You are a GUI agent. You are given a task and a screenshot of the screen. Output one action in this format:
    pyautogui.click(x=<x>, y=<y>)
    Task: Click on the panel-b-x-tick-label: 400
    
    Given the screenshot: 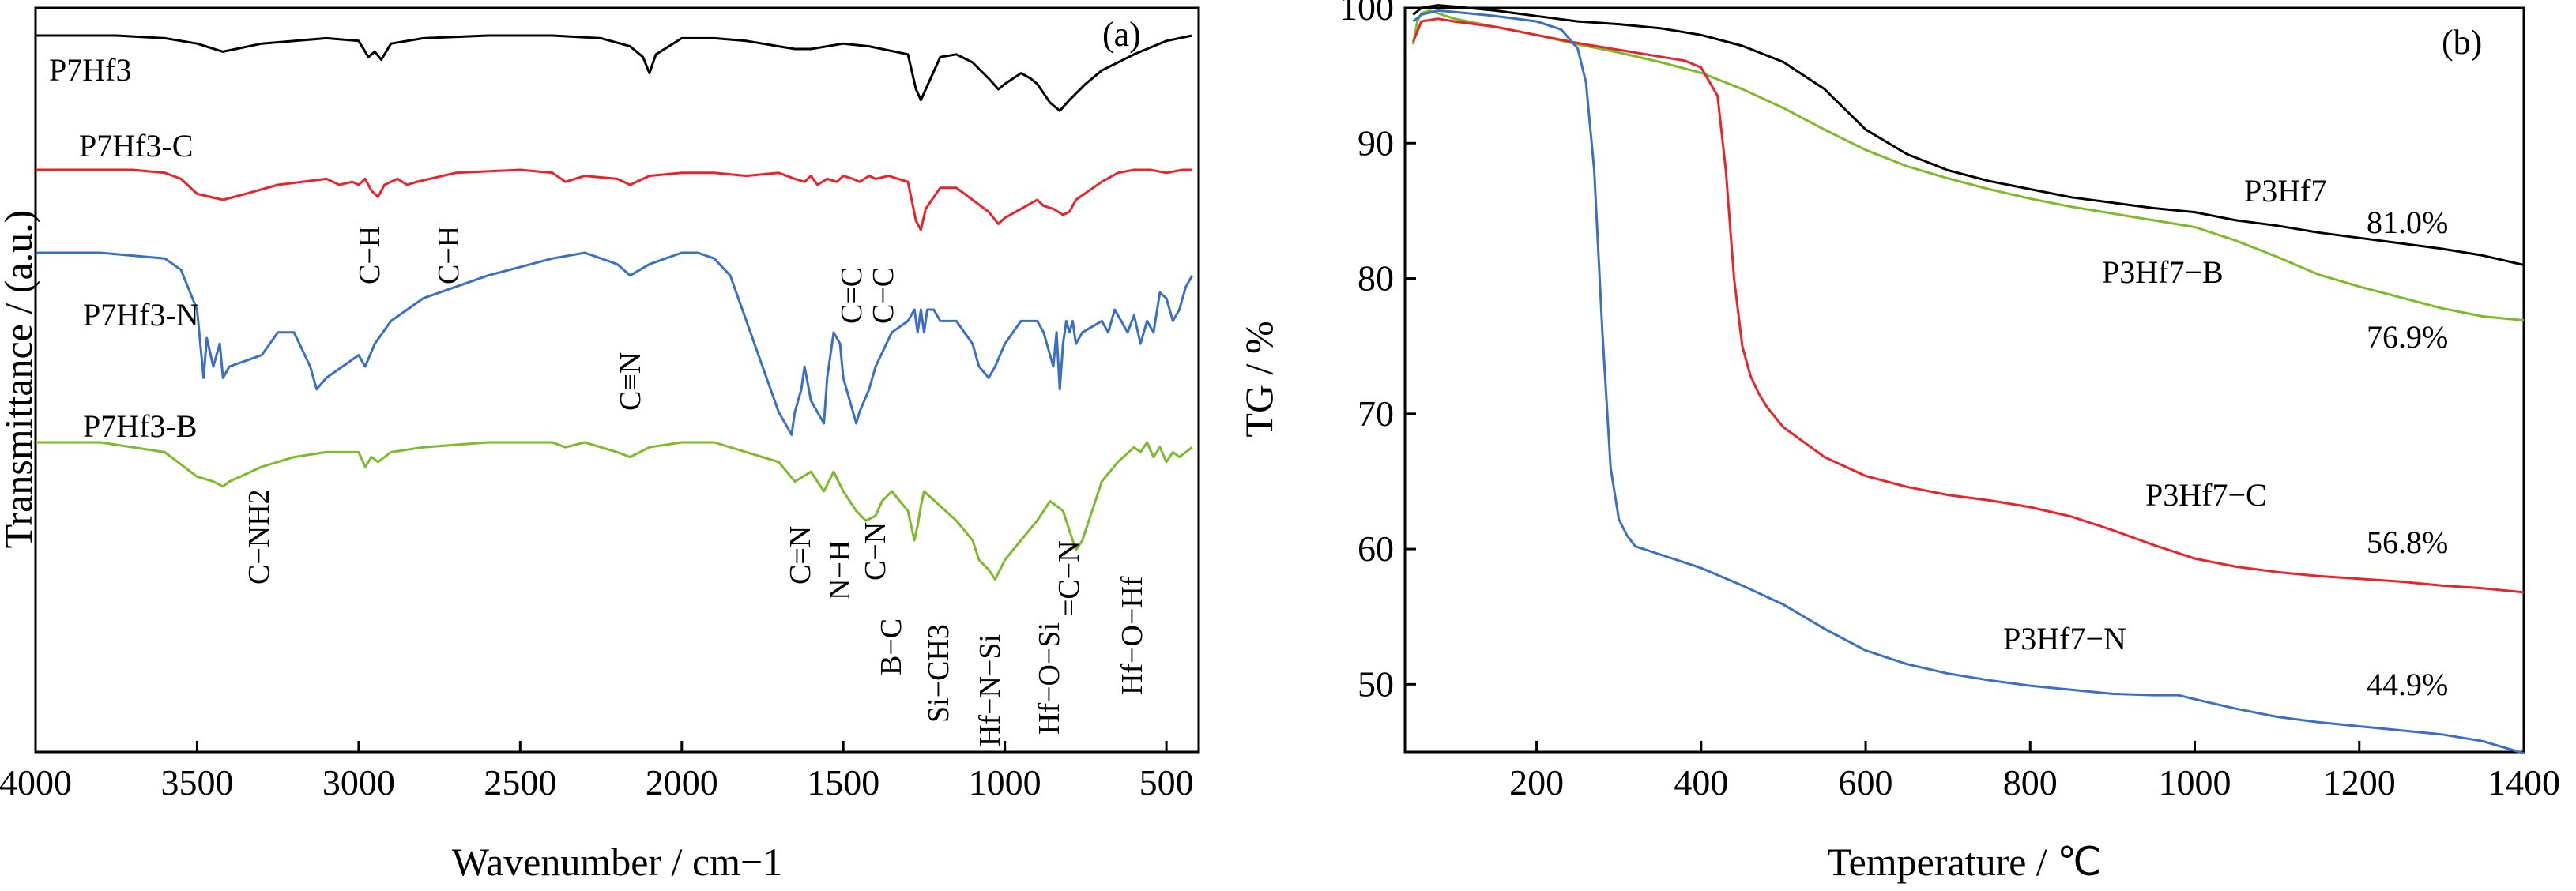 What is the action you would take?
    pyautogui.click(x=1701, y=782)
    